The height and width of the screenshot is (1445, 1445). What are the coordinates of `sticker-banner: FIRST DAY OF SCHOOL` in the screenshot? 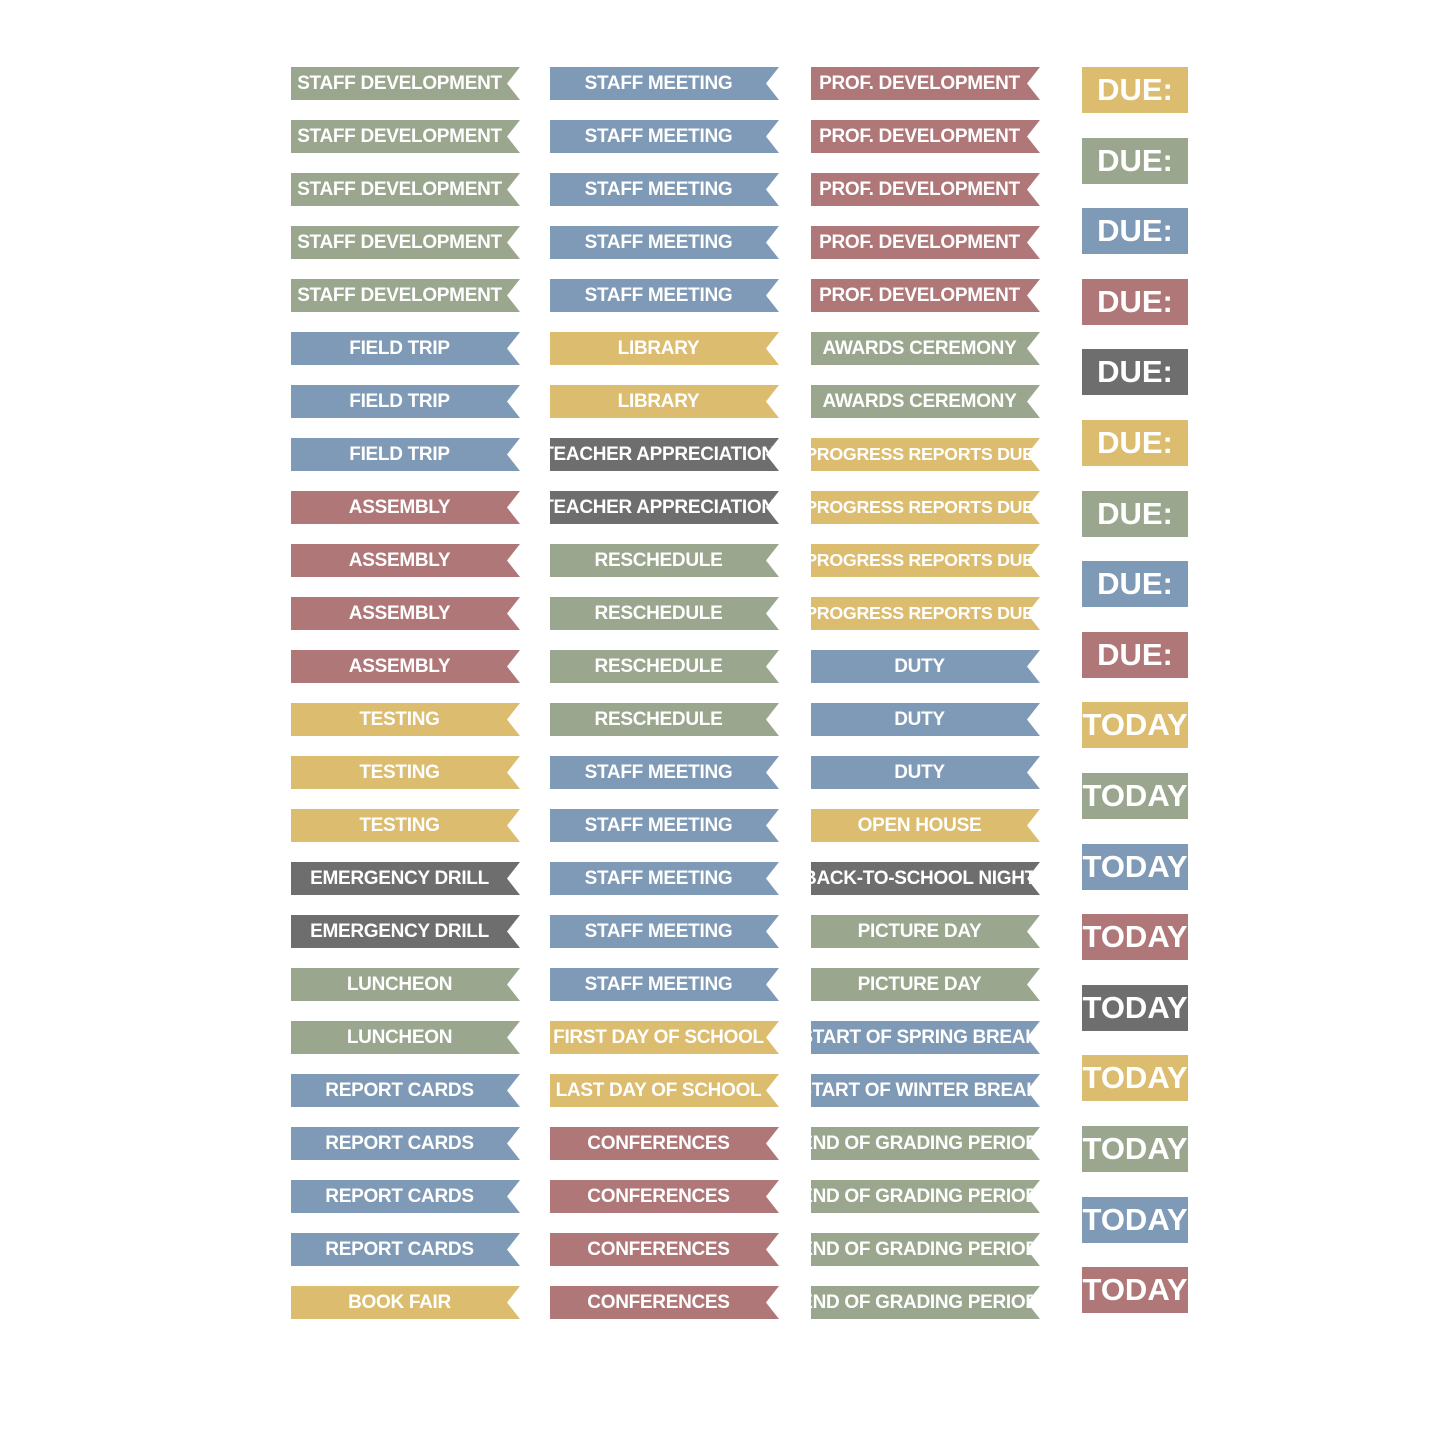 It's located at (664, 1037).